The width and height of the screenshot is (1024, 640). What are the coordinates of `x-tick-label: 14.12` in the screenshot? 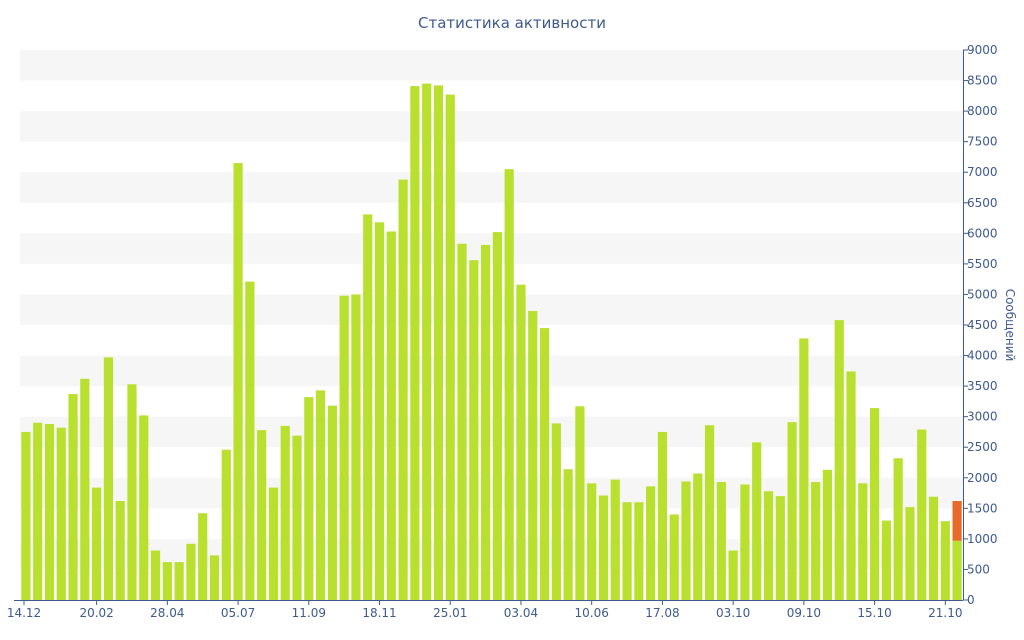 It's located at (24, 613).